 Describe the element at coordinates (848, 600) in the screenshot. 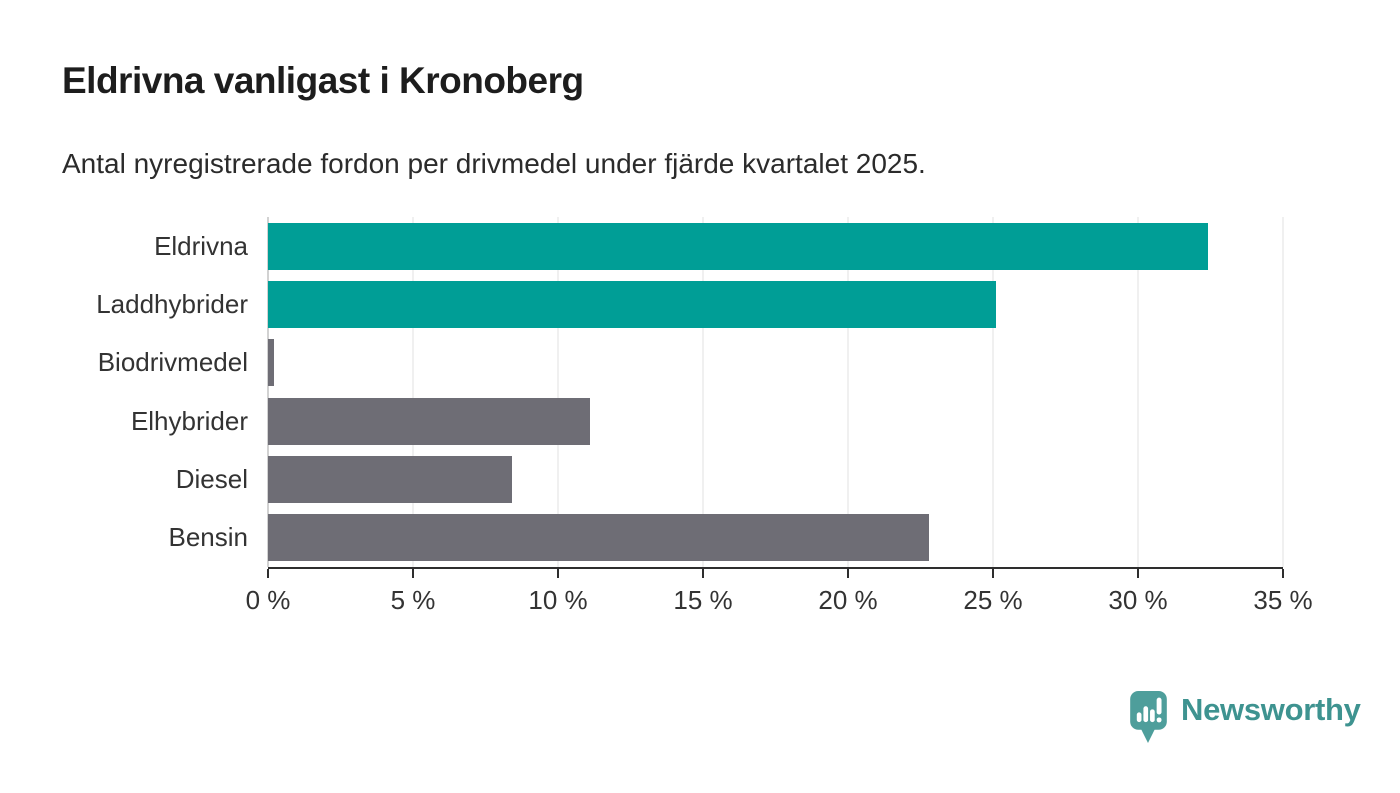

I see `x-axis-tick-label: 20 %` at that location.